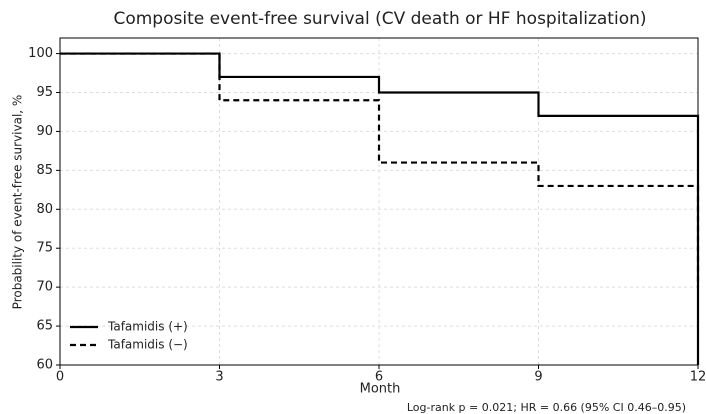 The image size is (706, 414). Describe the element at coordinates (147, 345) in the screenshot. I see `legend-label: Tafamidis (−)` at that location.